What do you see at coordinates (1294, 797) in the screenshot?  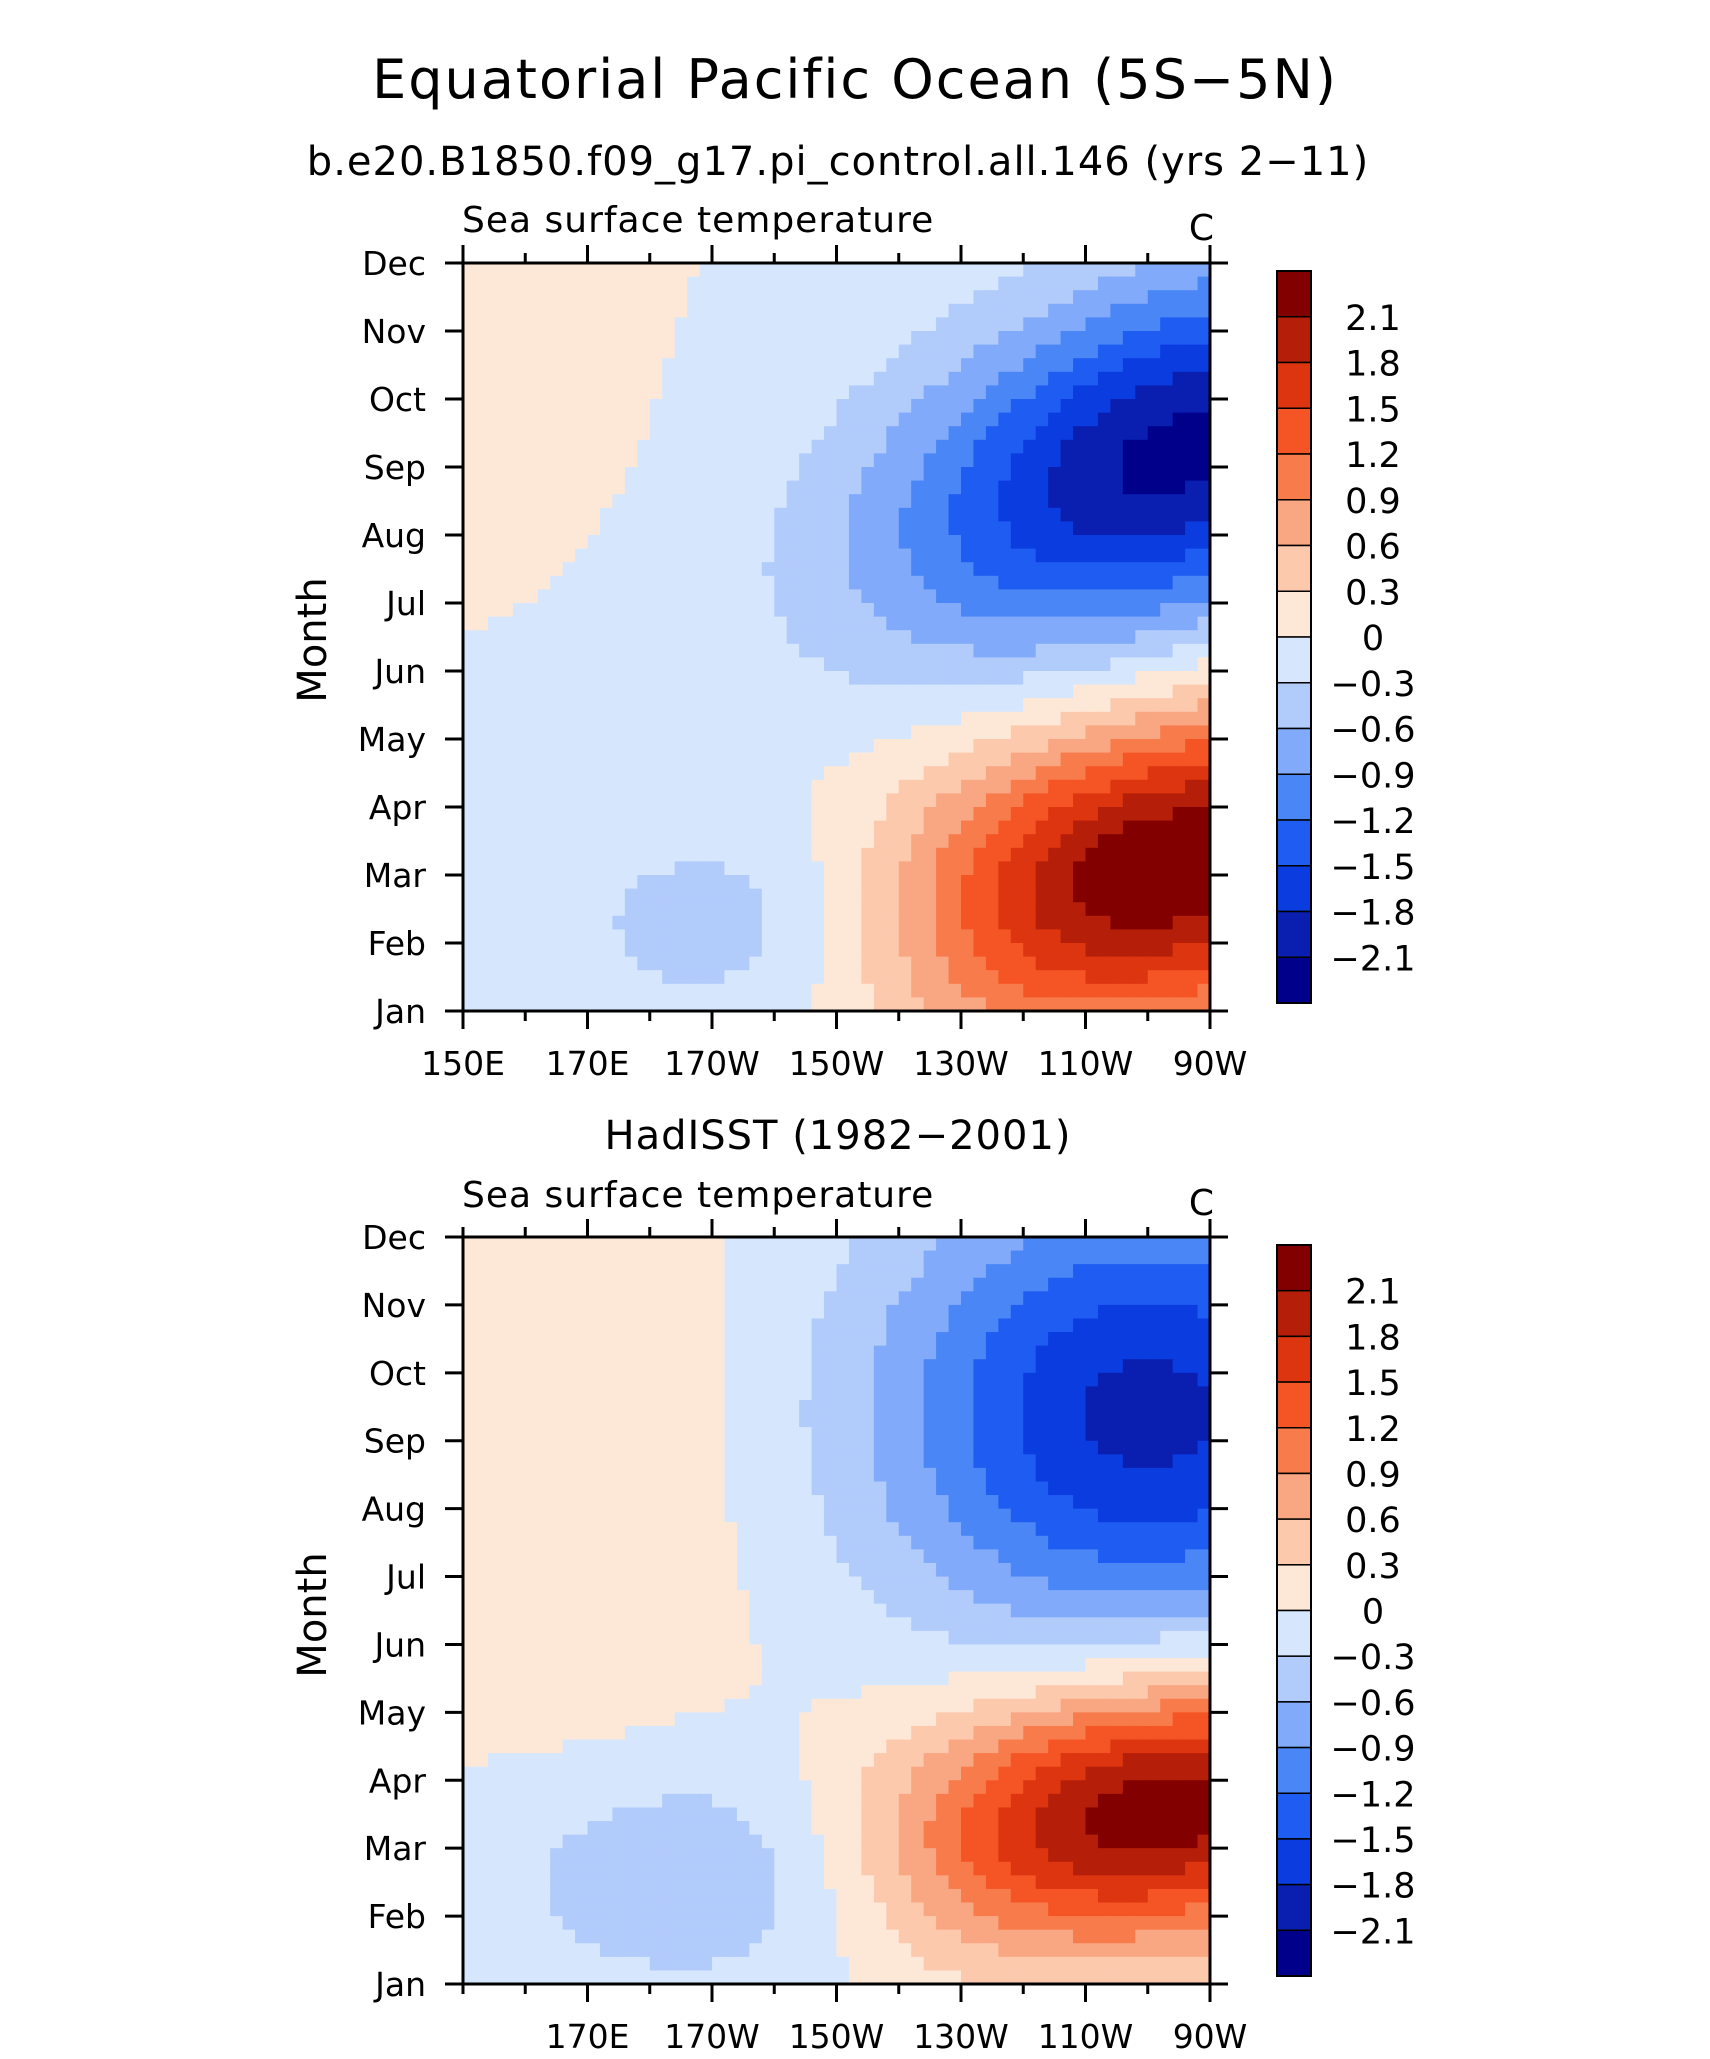 I see `colorbar-box` at bounding box center [1294, 797].